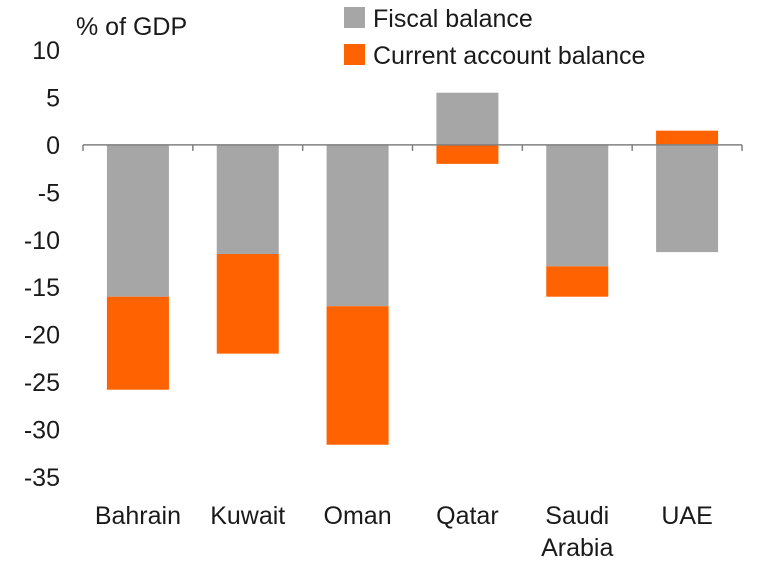 The image size is (763, 573). What do you see at coordinates (686, 516) in the screenshot?
I see `x-tick-label: UAE` at bounding box center [686, 516].